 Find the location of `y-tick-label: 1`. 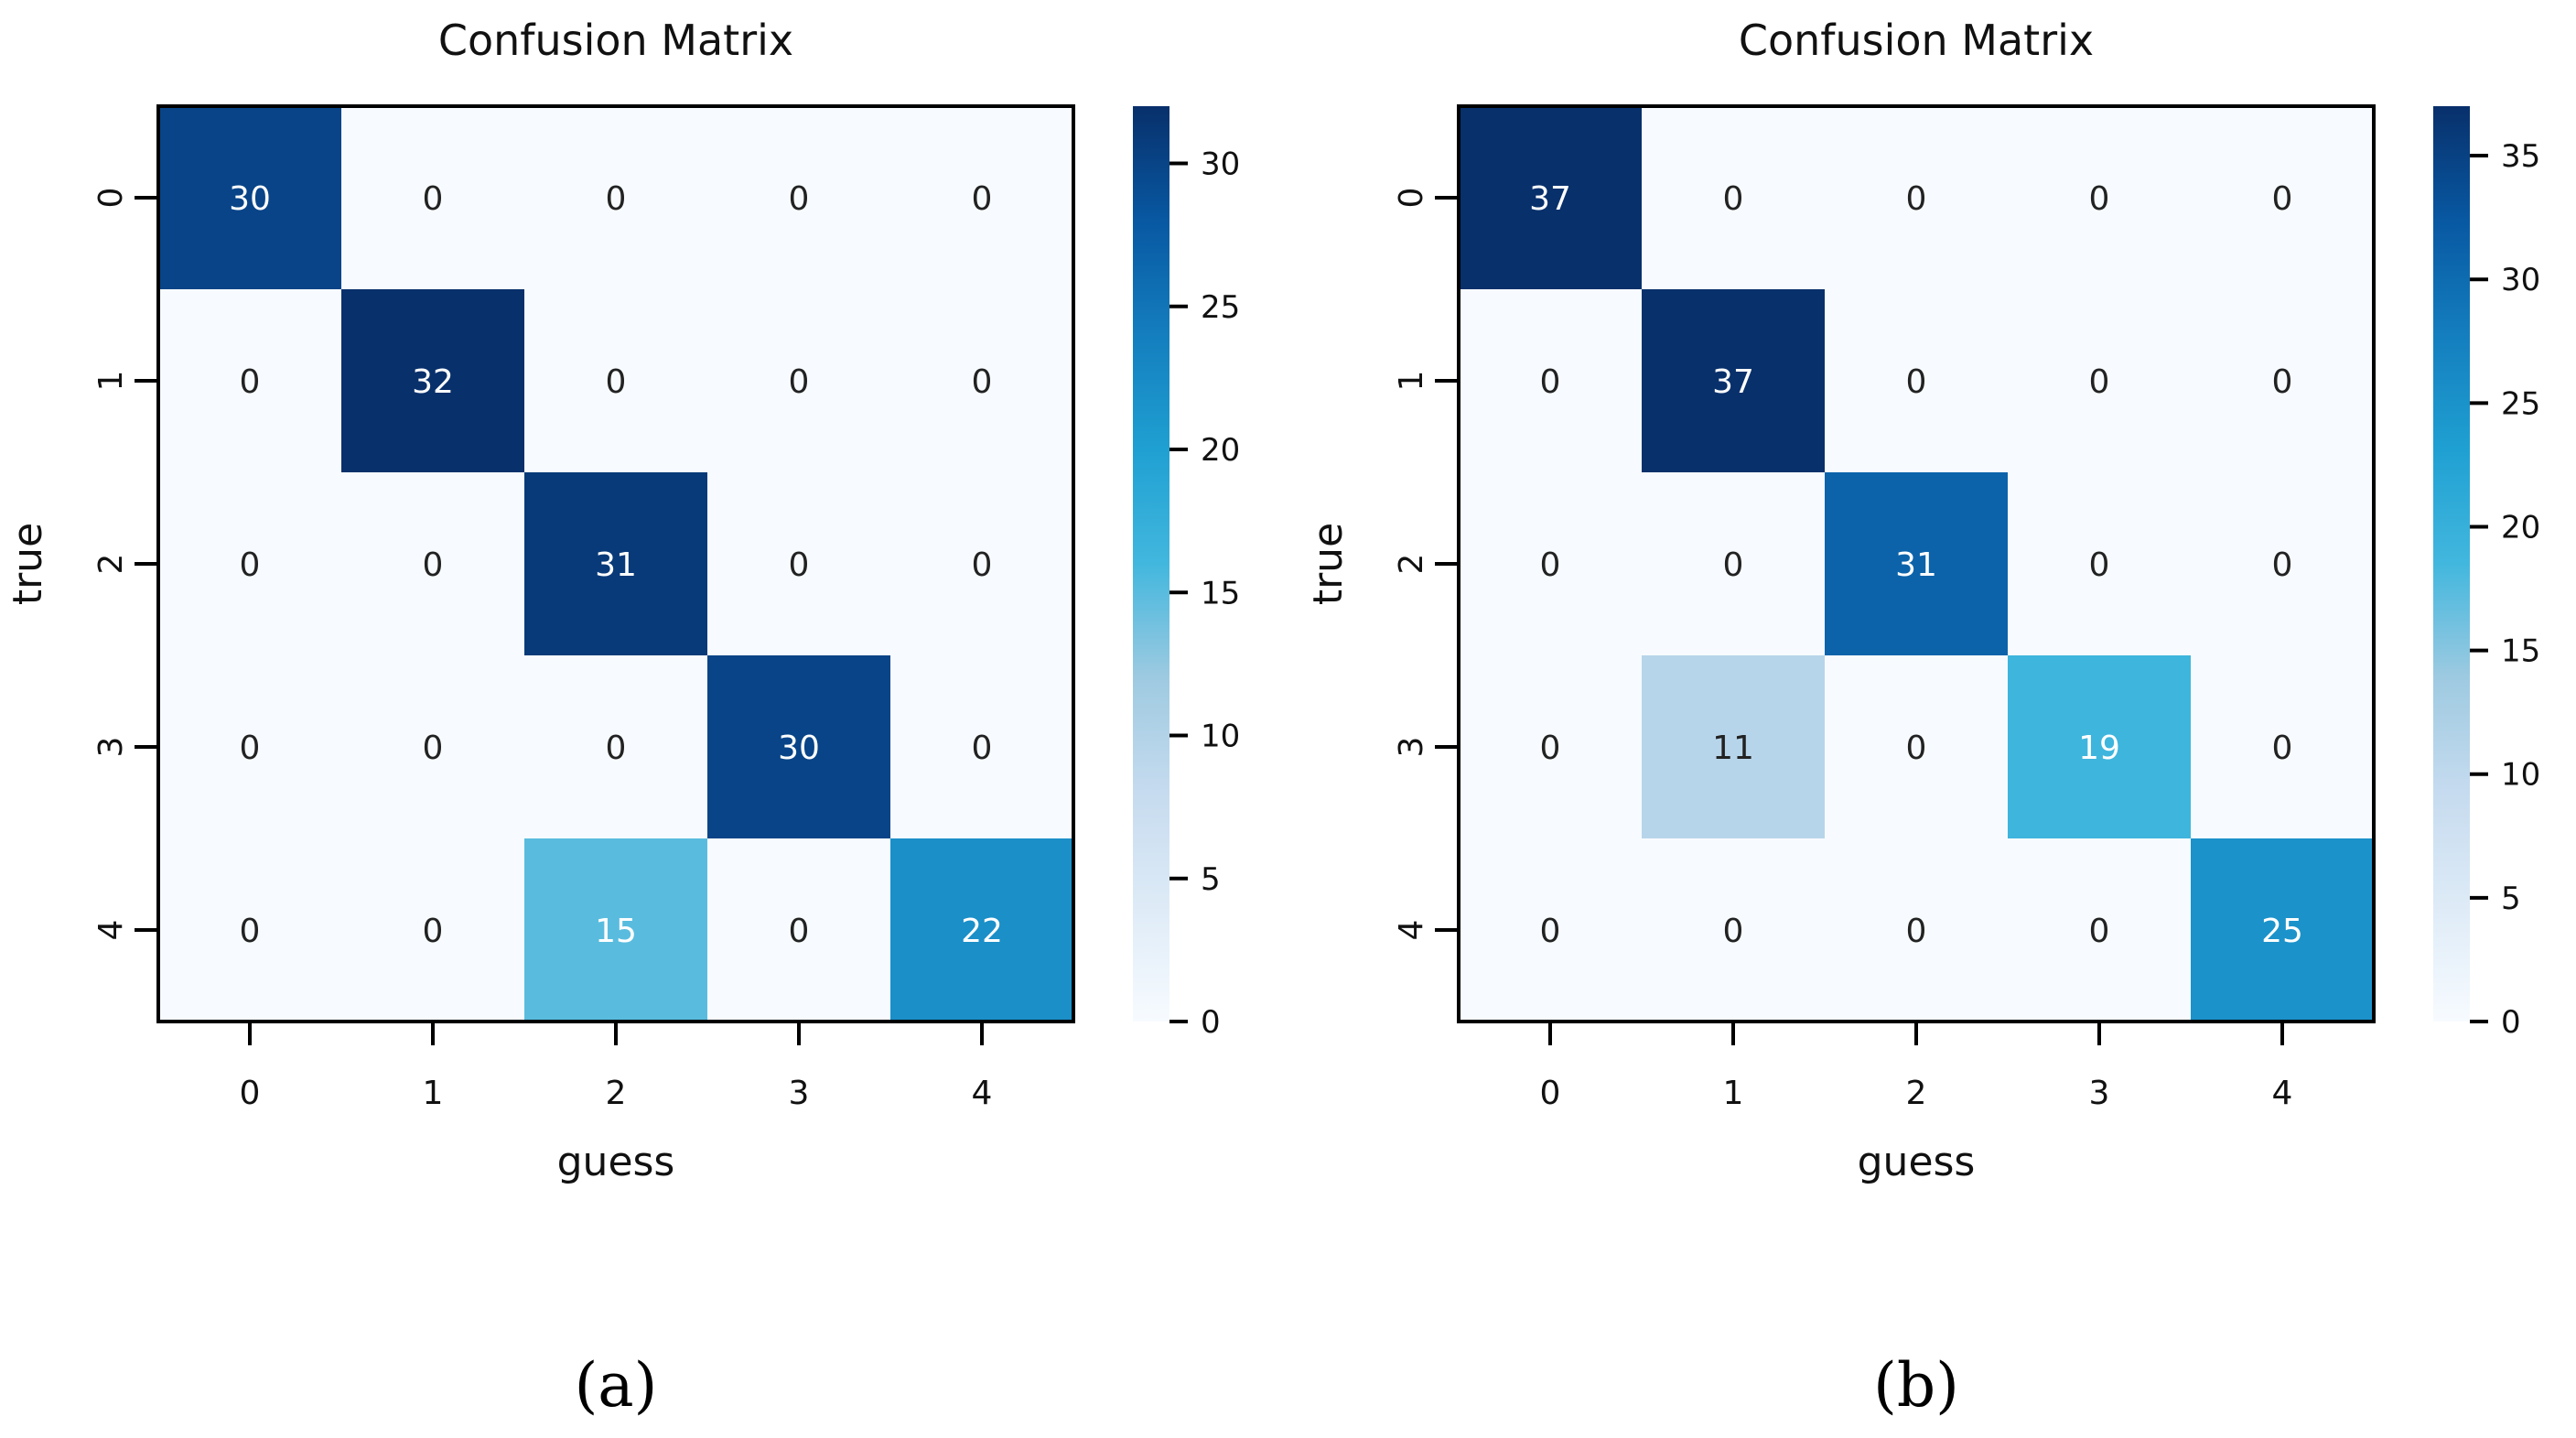

y-tick-label: 1 is located at coordinates (1411, 381).